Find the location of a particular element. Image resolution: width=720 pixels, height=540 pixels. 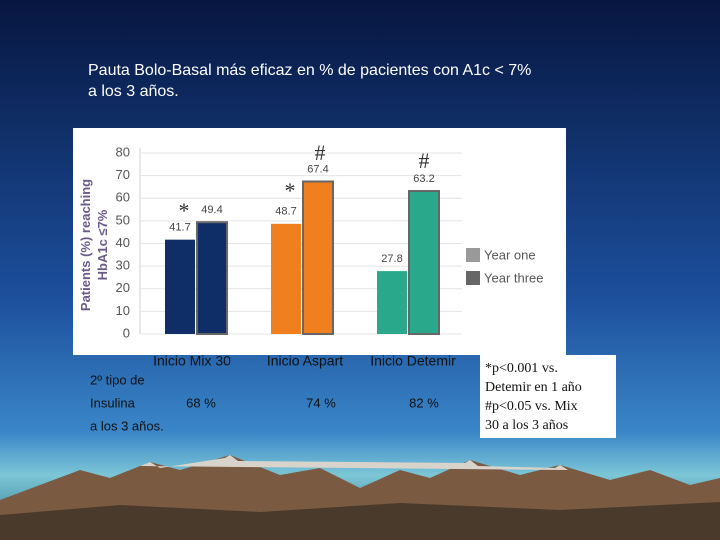

y-tick-label: 30 is located at coordinates (123, 265).